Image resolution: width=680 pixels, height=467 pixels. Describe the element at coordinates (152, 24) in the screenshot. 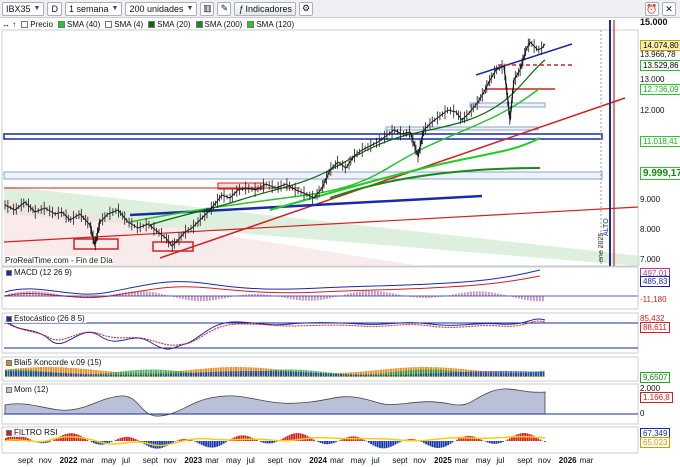

I see `swatch-icon` at that location.